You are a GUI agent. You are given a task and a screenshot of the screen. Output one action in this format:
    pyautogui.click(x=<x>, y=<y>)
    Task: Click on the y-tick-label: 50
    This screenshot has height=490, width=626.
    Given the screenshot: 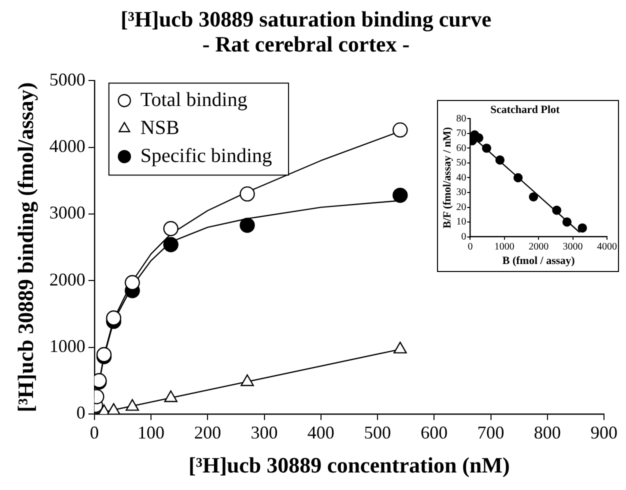 What is the action you would take?
    pyautogui.click(x=461, y=163)
    